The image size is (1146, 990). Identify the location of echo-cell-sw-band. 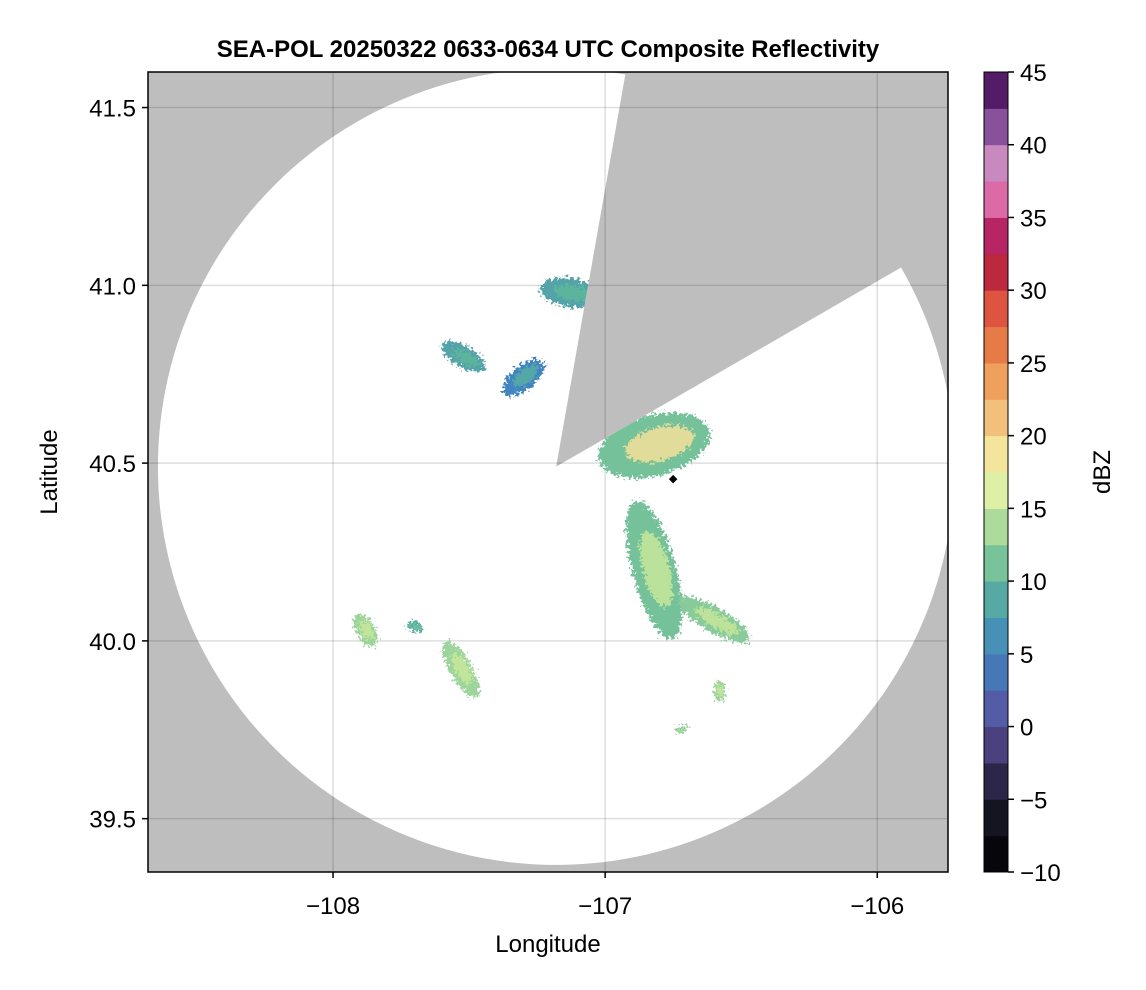
(461, 669).